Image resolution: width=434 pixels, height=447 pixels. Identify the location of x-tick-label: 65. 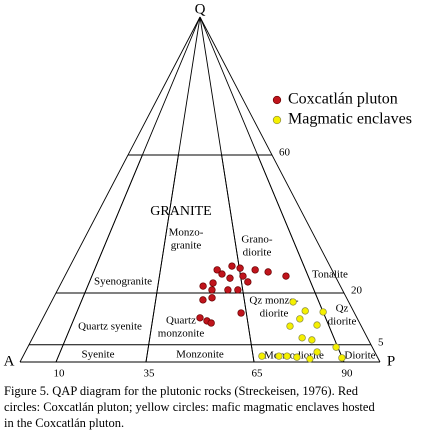
(258, 374).